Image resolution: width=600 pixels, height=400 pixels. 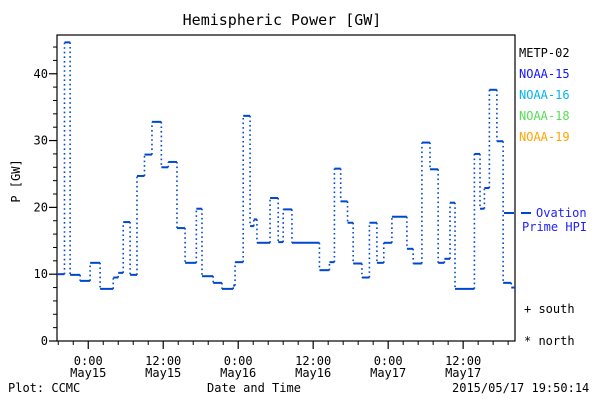 I want to click on legend-north-marker: * north, so click(x=549, y=341).